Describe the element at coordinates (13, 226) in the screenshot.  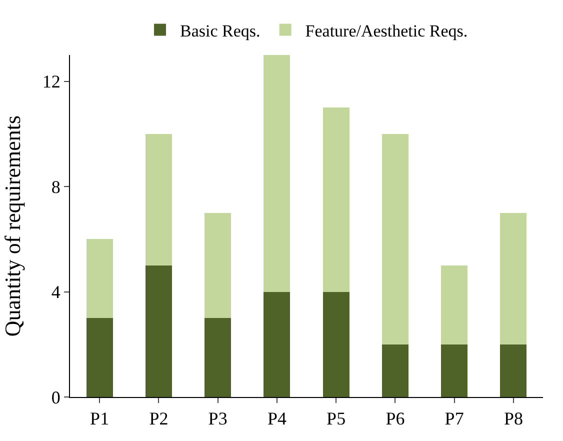
I see `y-axis-title: Quantity of requirements` at that location.